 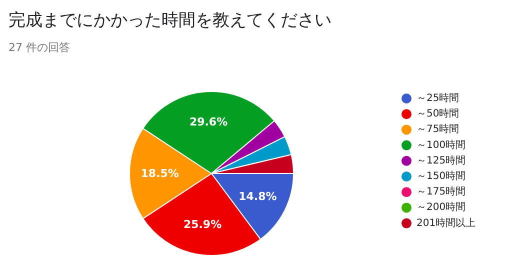 What do you see at coordinates (208, 121) in the screenshot?
I see `data-label: 29.6%` at bounding box center [208, 121].